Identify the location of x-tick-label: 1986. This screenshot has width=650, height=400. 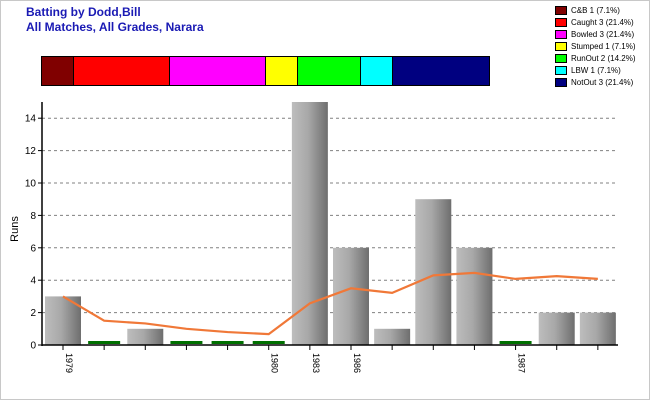
(357, 363).